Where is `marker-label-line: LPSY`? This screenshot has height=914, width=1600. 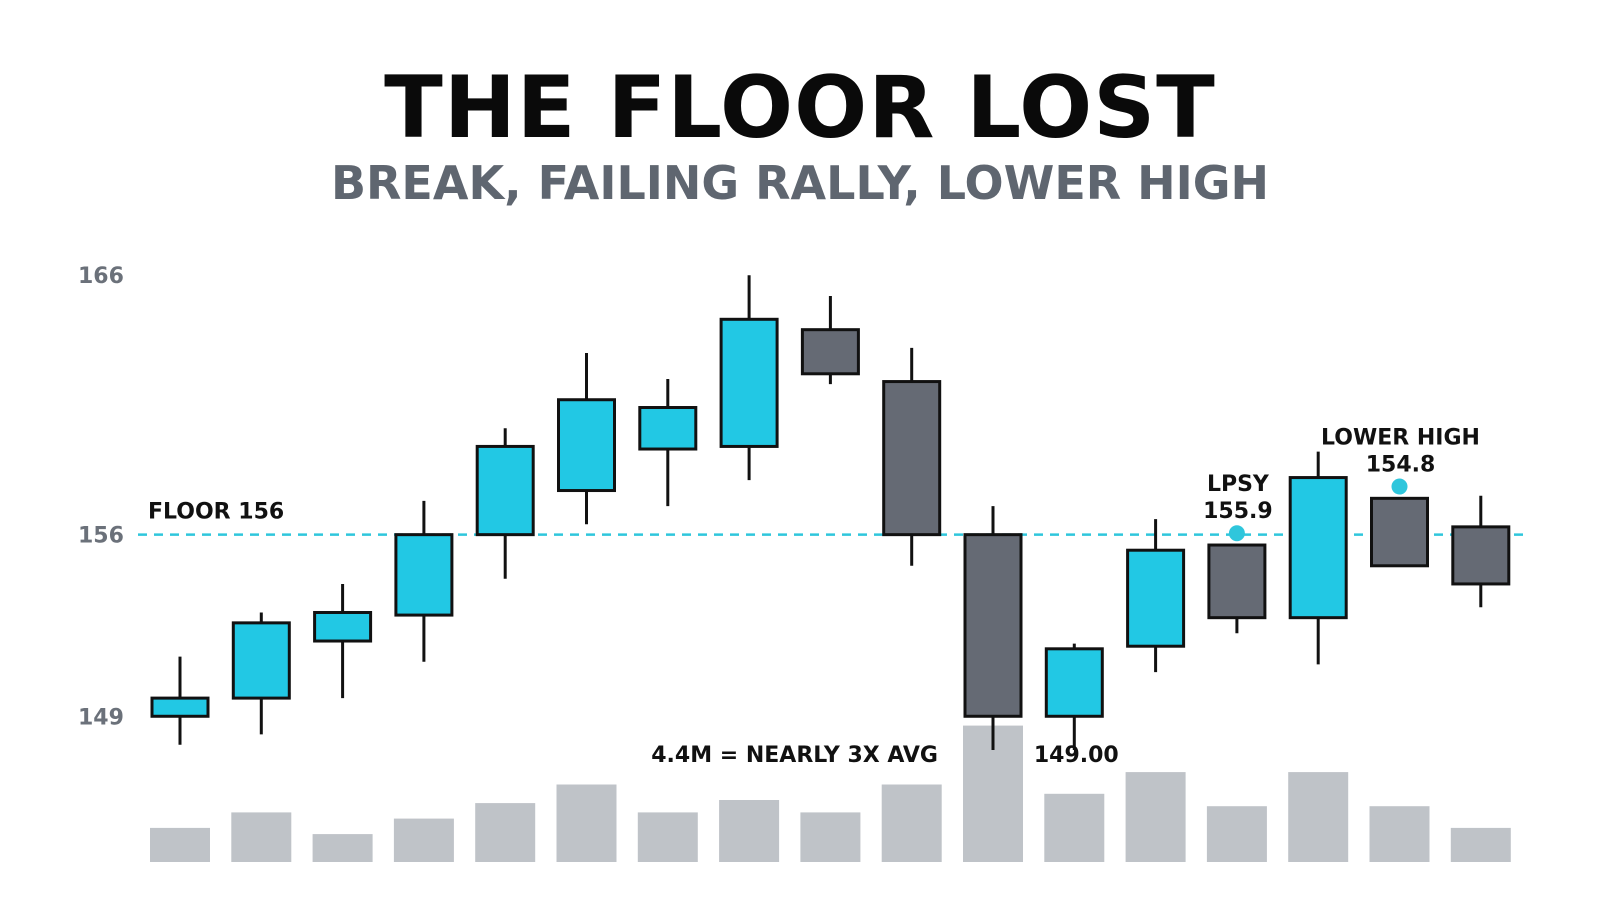 marker-label-line: LPSY is located at coordinates (1238, 484).